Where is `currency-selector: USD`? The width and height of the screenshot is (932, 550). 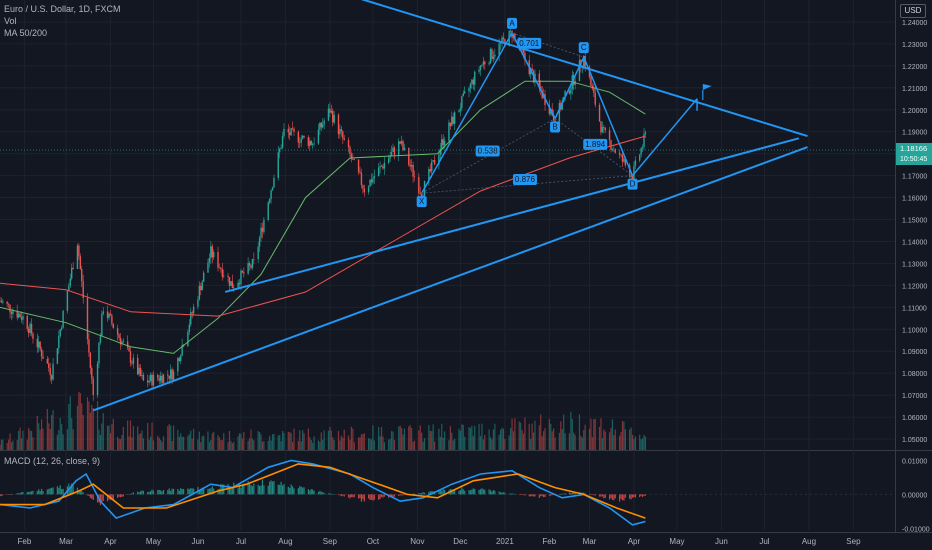
currency-selector: USD is located at coordinates (913, 11).